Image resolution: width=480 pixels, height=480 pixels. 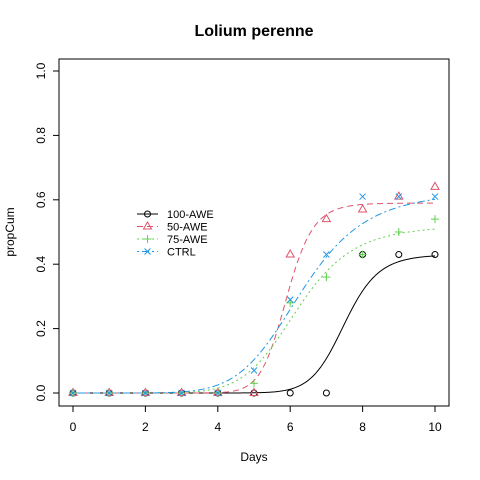 What do you see at coordinates (41, 392) in the screenshot?
I see `y-tick-label: 0.0` at bounding box center [41, 392].